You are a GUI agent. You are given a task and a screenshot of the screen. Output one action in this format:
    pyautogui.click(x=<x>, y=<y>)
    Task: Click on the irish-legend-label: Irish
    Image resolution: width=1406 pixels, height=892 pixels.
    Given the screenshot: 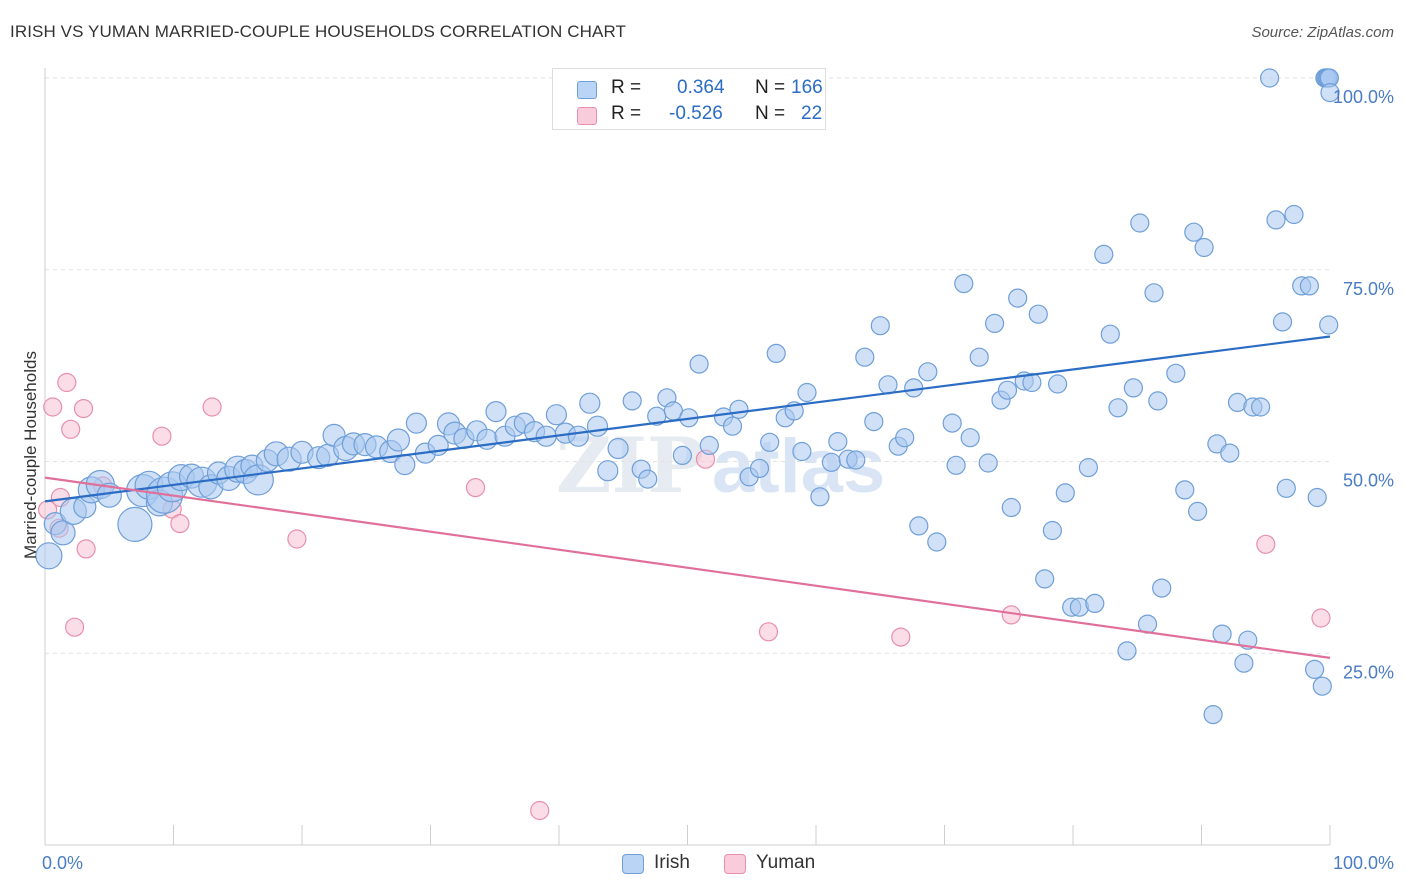 What is the action you would take?
    pyautogui.click(x=672, y=862)
    